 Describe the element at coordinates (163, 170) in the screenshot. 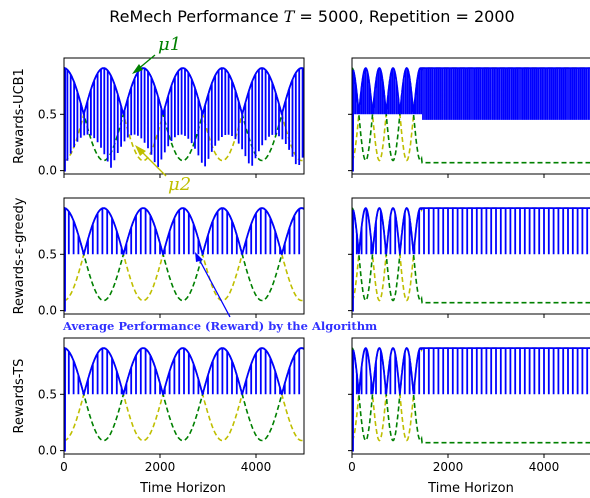

I see `mu2-annotation: μ2` at that location.